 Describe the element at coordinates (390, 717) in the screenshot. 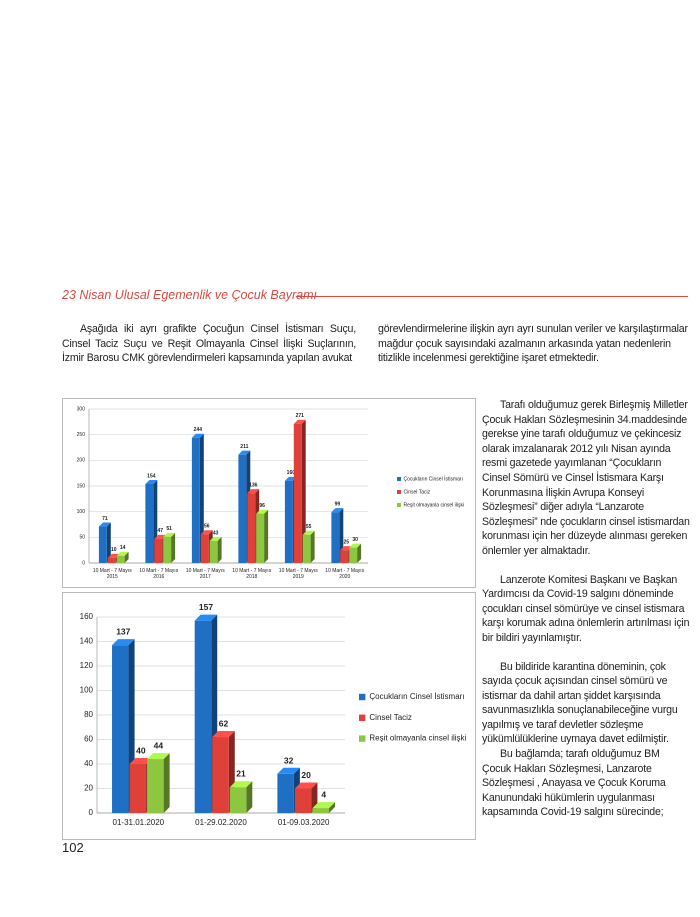

I see `legend-label: Cinsel Taciz` at that location.